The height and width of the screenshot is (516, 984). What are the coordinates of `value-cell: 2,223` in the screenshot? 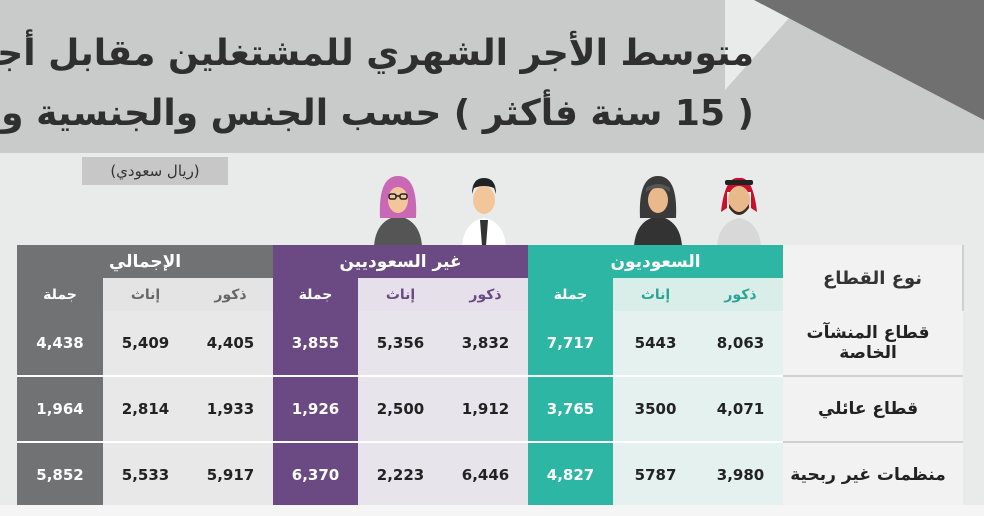 It's located at (401, 475).